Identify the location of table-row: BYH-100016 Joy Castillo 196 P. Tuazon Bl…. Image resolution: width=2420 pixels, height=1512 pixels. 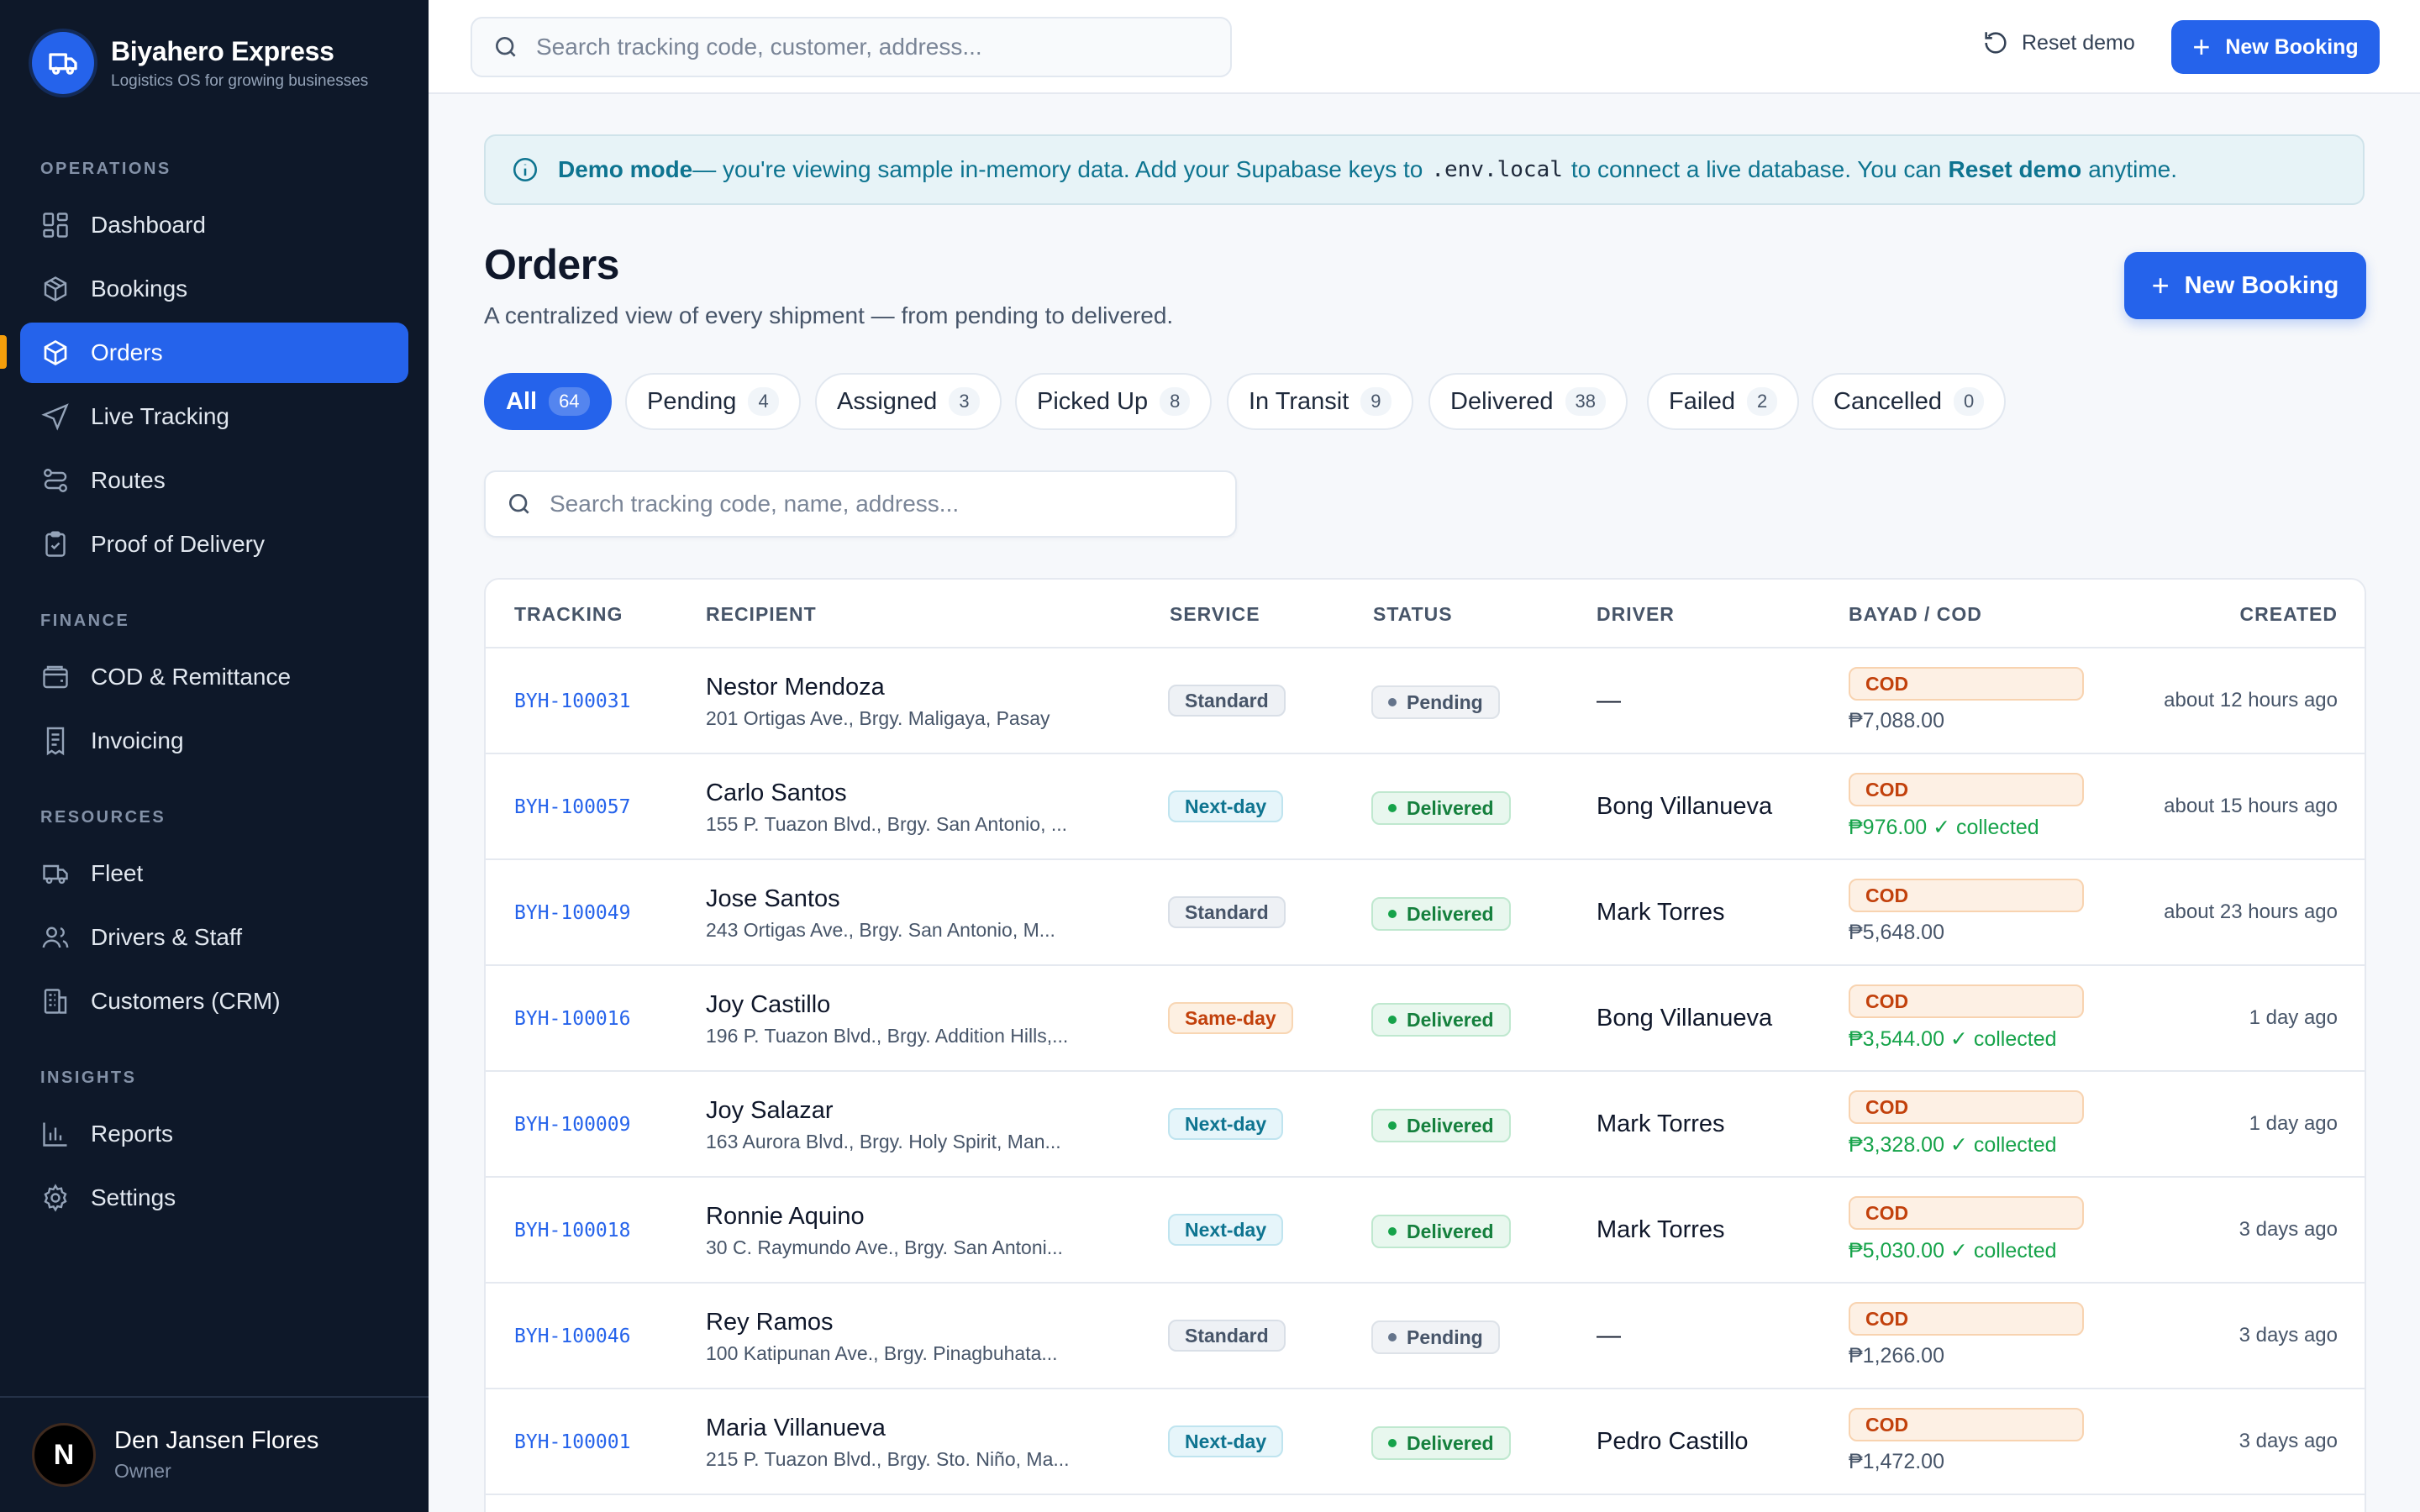
(1425, 1019).